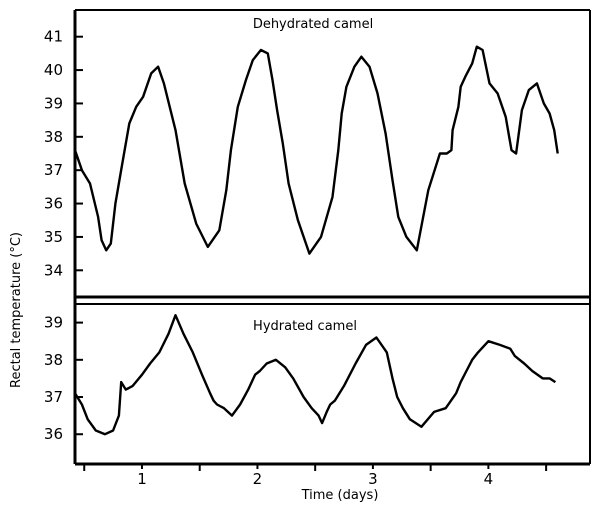 This screenshot has width=599, height=511. I want to click on bottom-y-tick-label-38: 38, so click(53, 360).